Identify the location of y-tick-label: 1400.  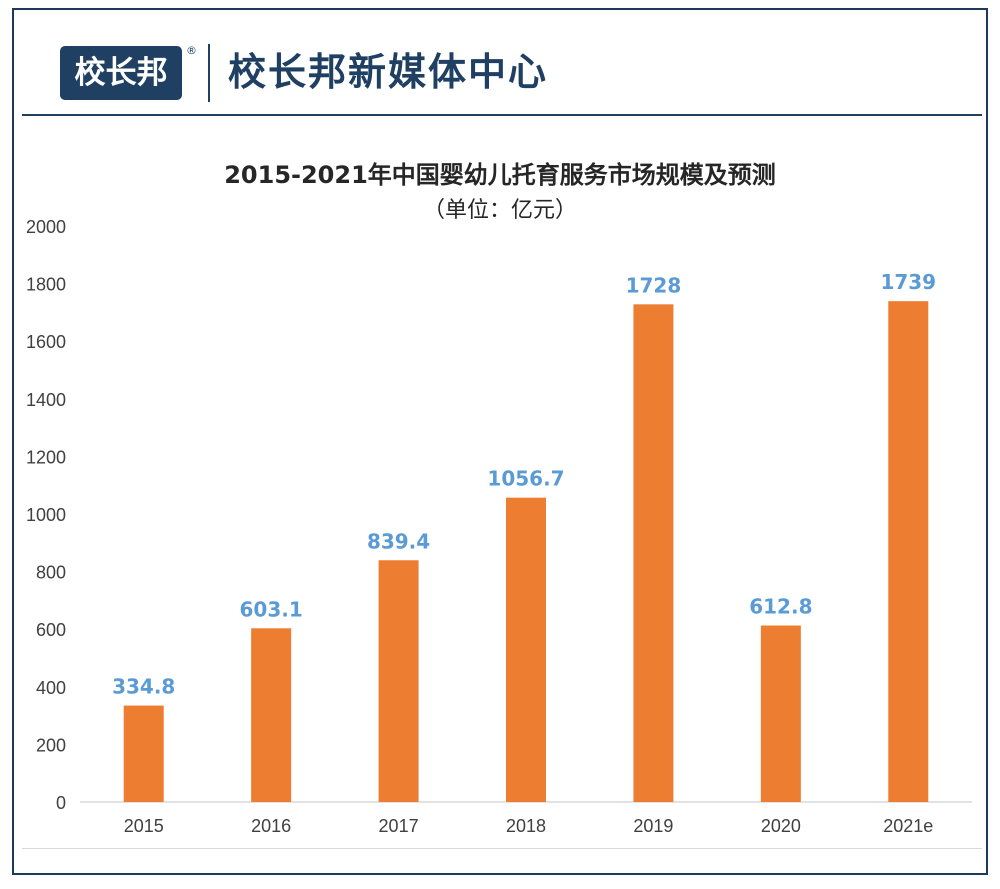
(46, 400).